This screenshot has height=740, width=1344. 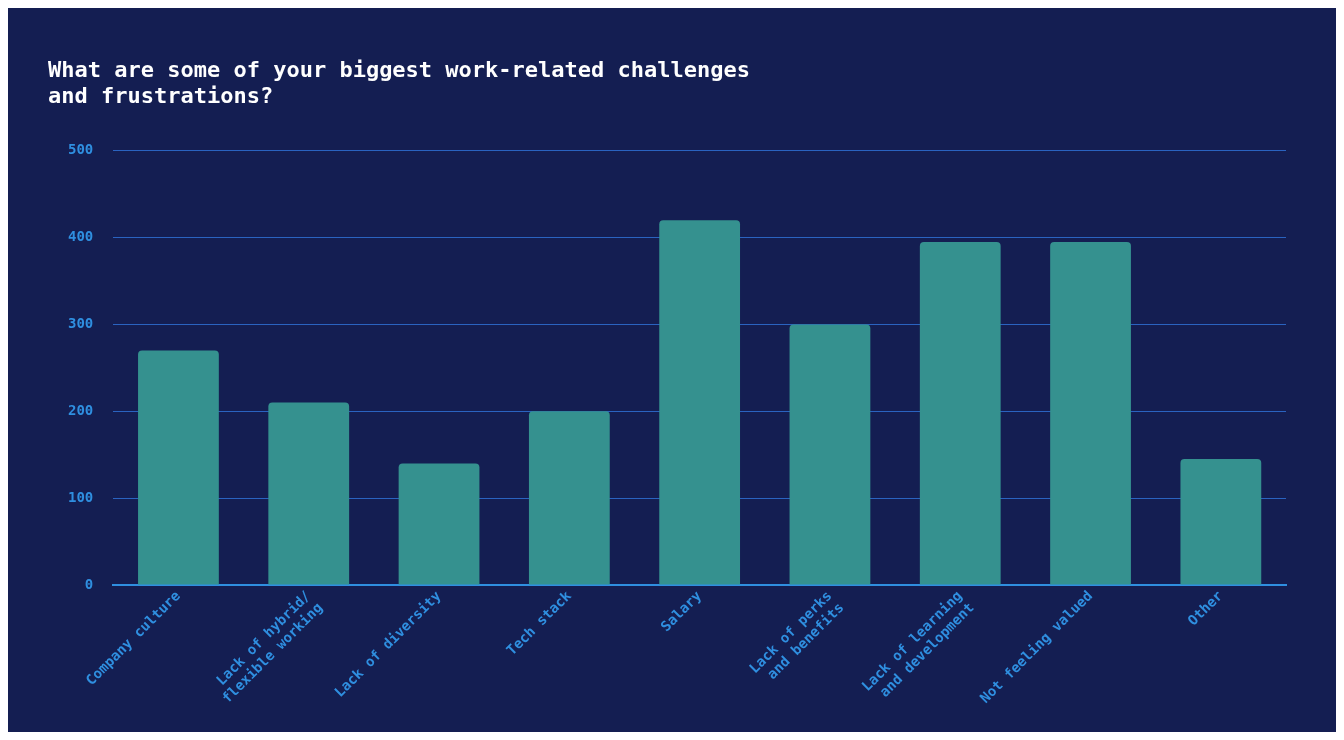 I want to click on y-tick-label: 500, so click(x=80, y=149).